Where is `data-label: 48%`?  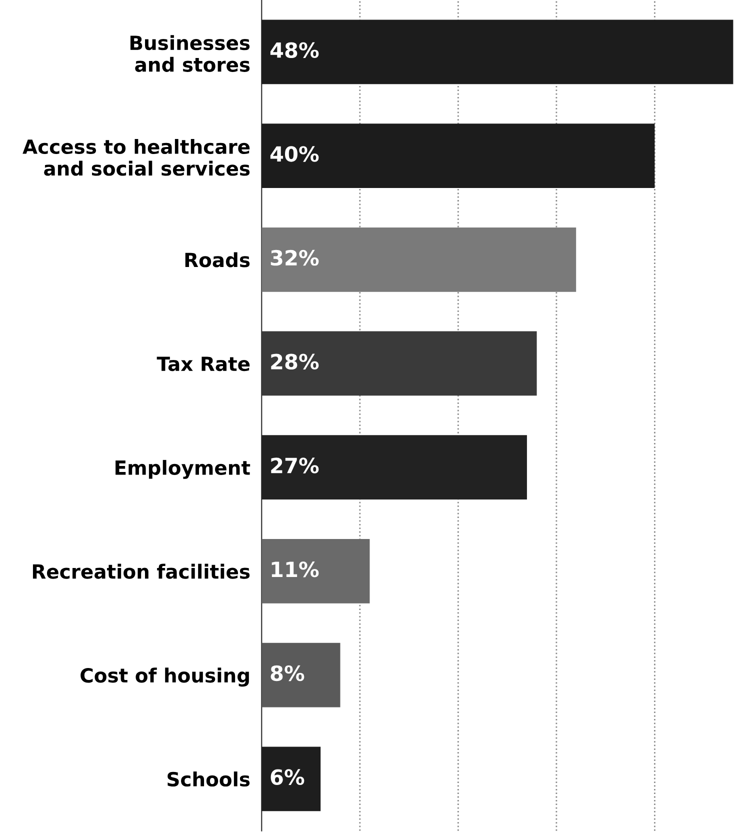
data-label: 48% is located at coordinates (294, 50).